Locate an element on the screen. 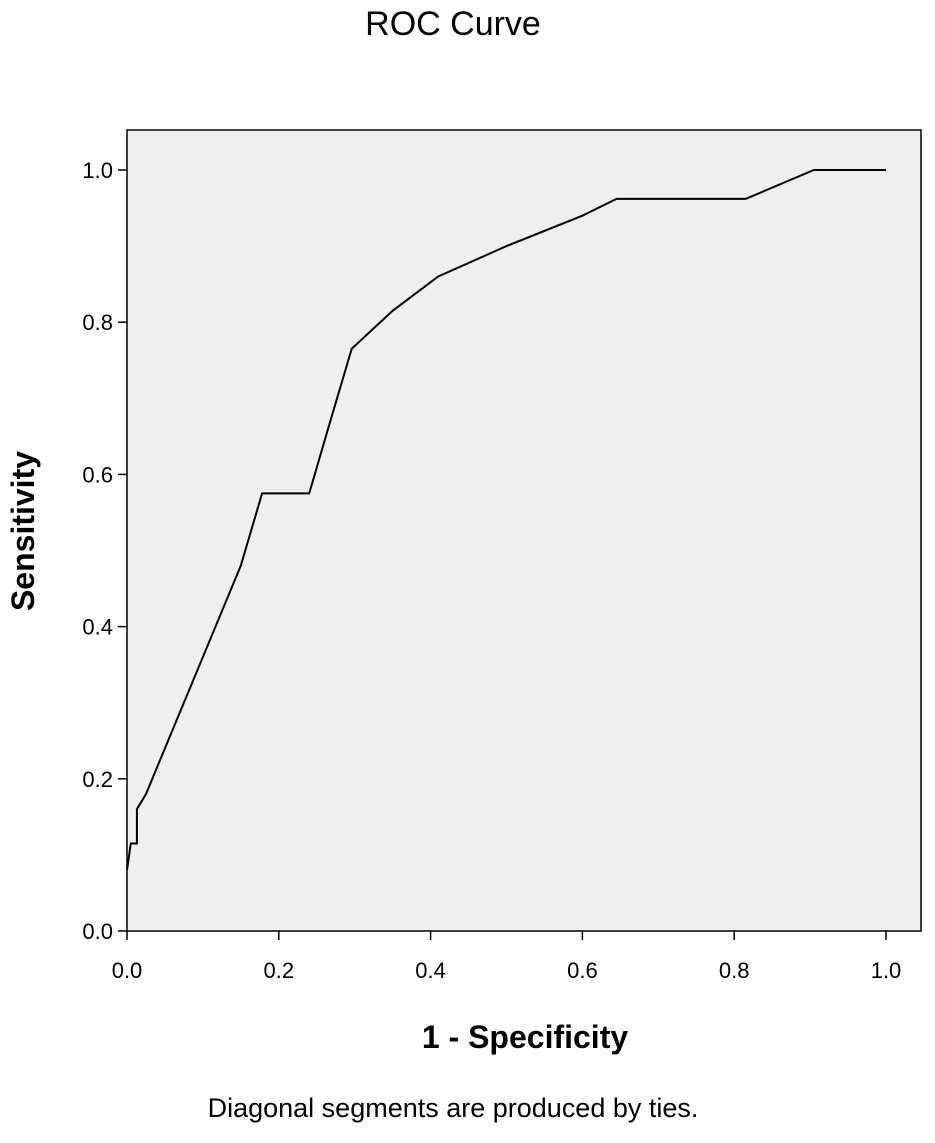  chart-title: ROC Curve is located at coordinates (453, 24).